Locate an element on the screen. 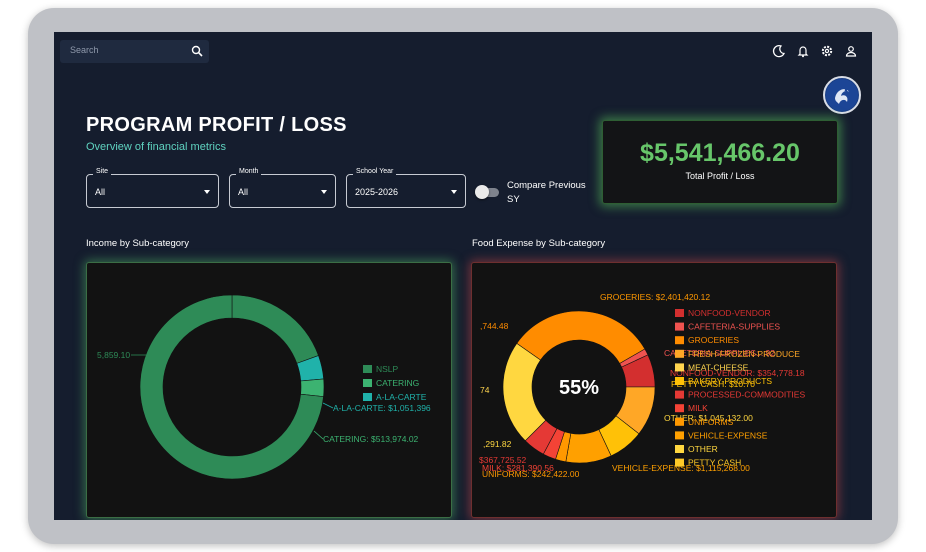 The height and width of the screenshot is (552, 926). food-slice-other is located at coordinates (524, 392).